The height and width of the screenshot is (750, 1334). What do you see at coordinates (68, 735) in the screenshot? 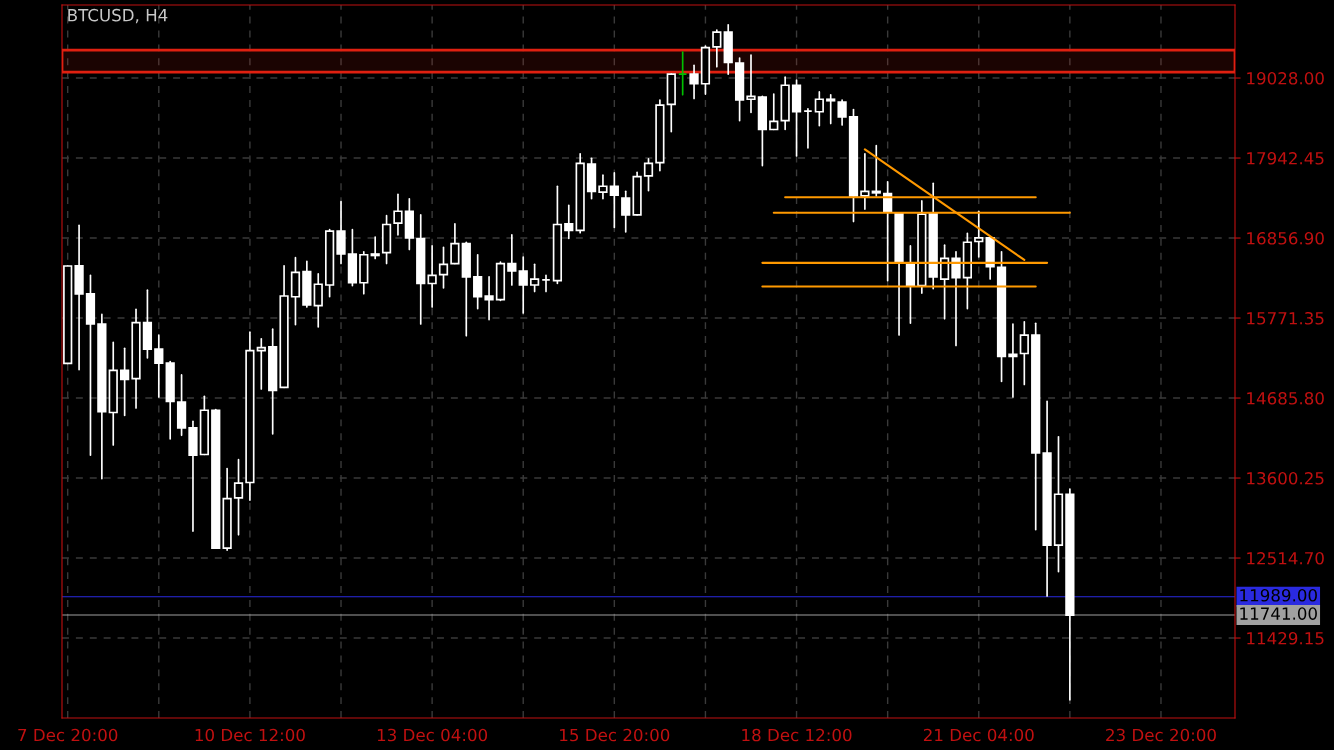
I see `x-tick-label: 7 Dec 20:00` at bounding box center [68, 735].